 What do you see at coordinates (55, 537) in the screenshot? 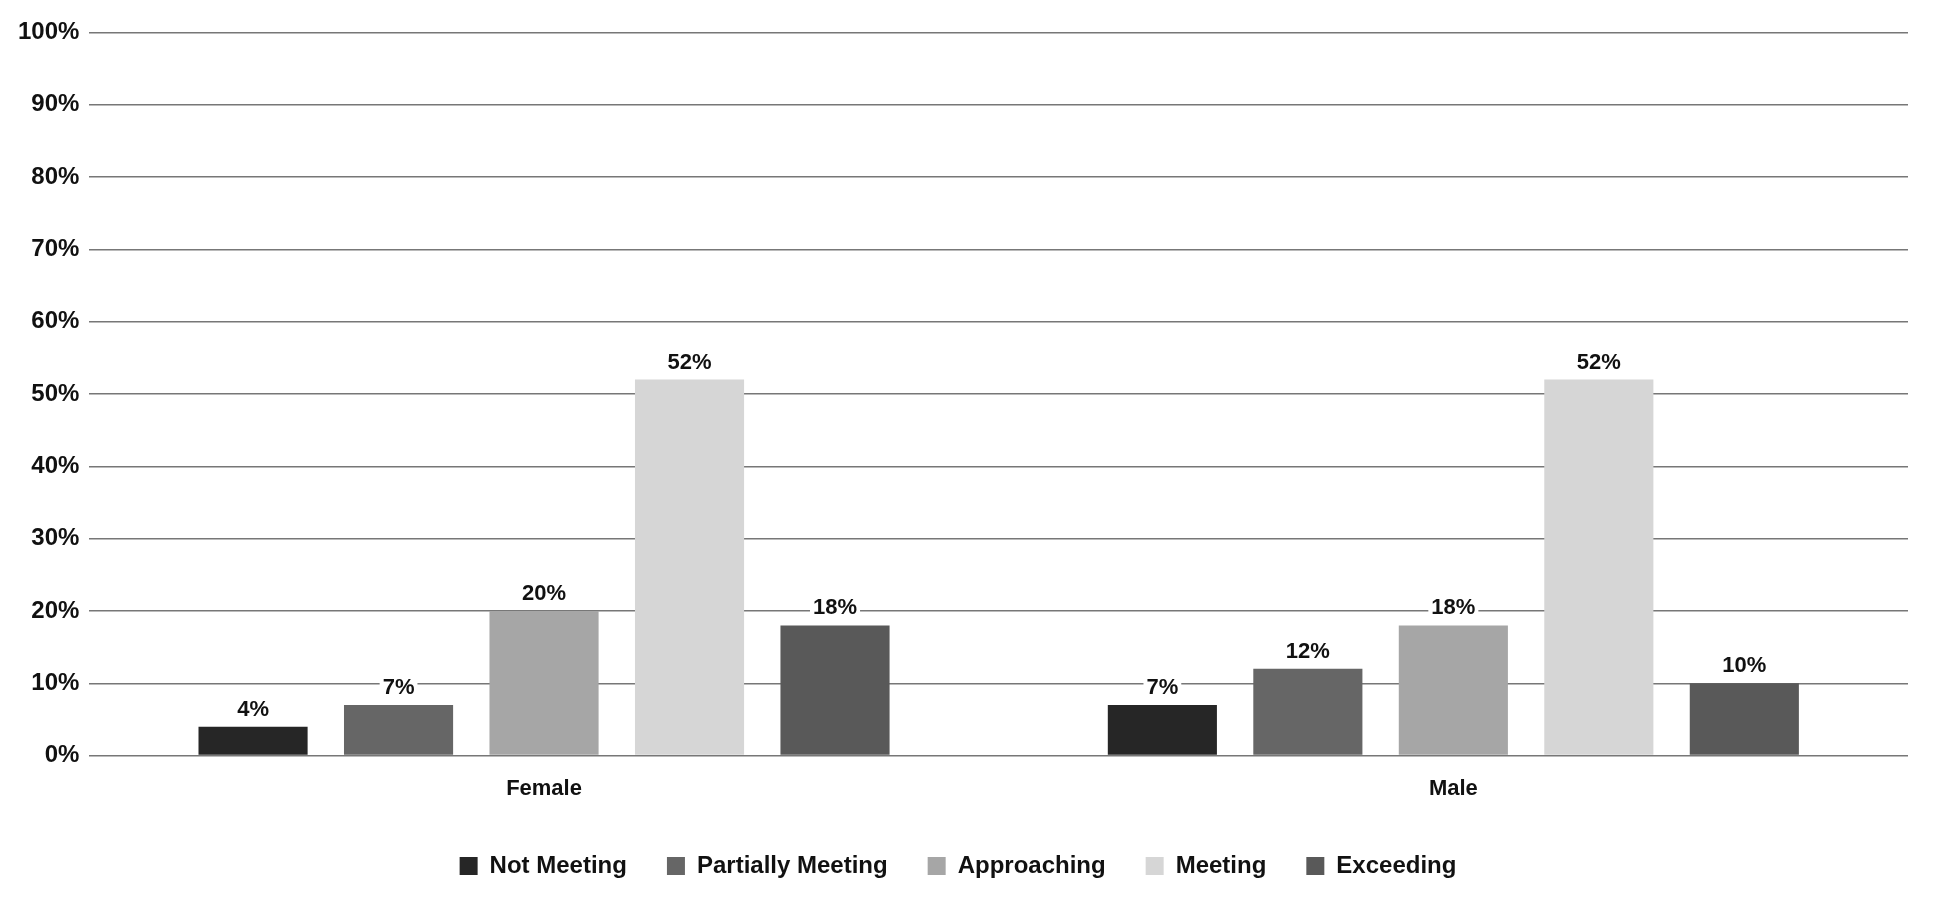
I see `y-tick-label: 30%` at bounding box center [55, 537].